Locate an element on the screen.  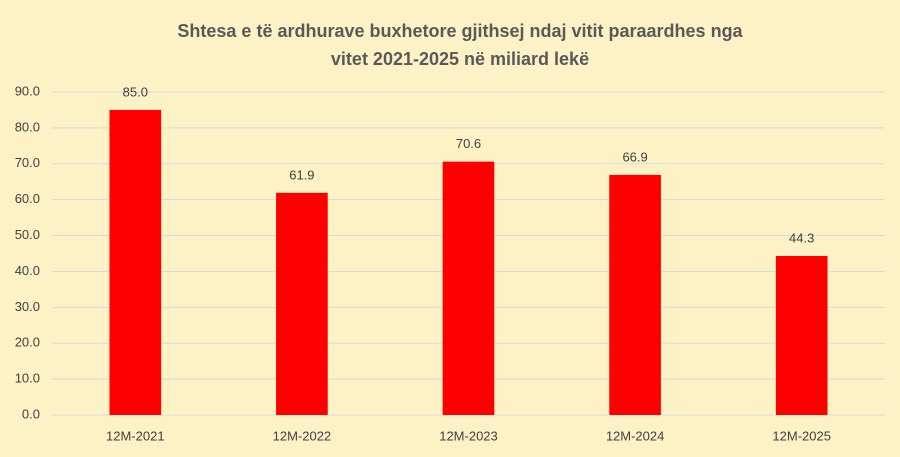
x-tick-label: 12M-2022 is located at coordinates (302, 435).